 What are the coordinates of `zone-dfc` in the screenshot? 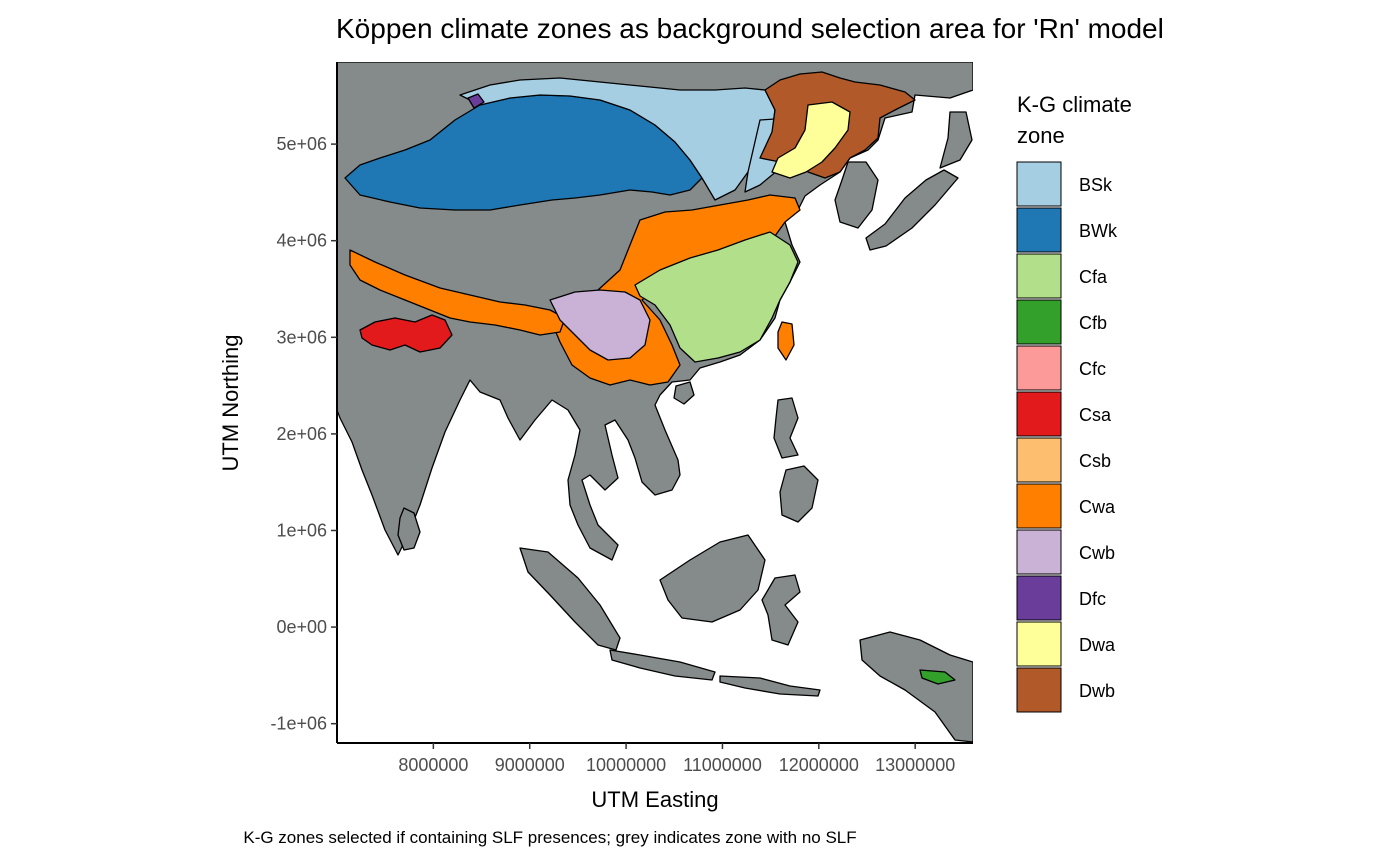 It's located at (476, 101).